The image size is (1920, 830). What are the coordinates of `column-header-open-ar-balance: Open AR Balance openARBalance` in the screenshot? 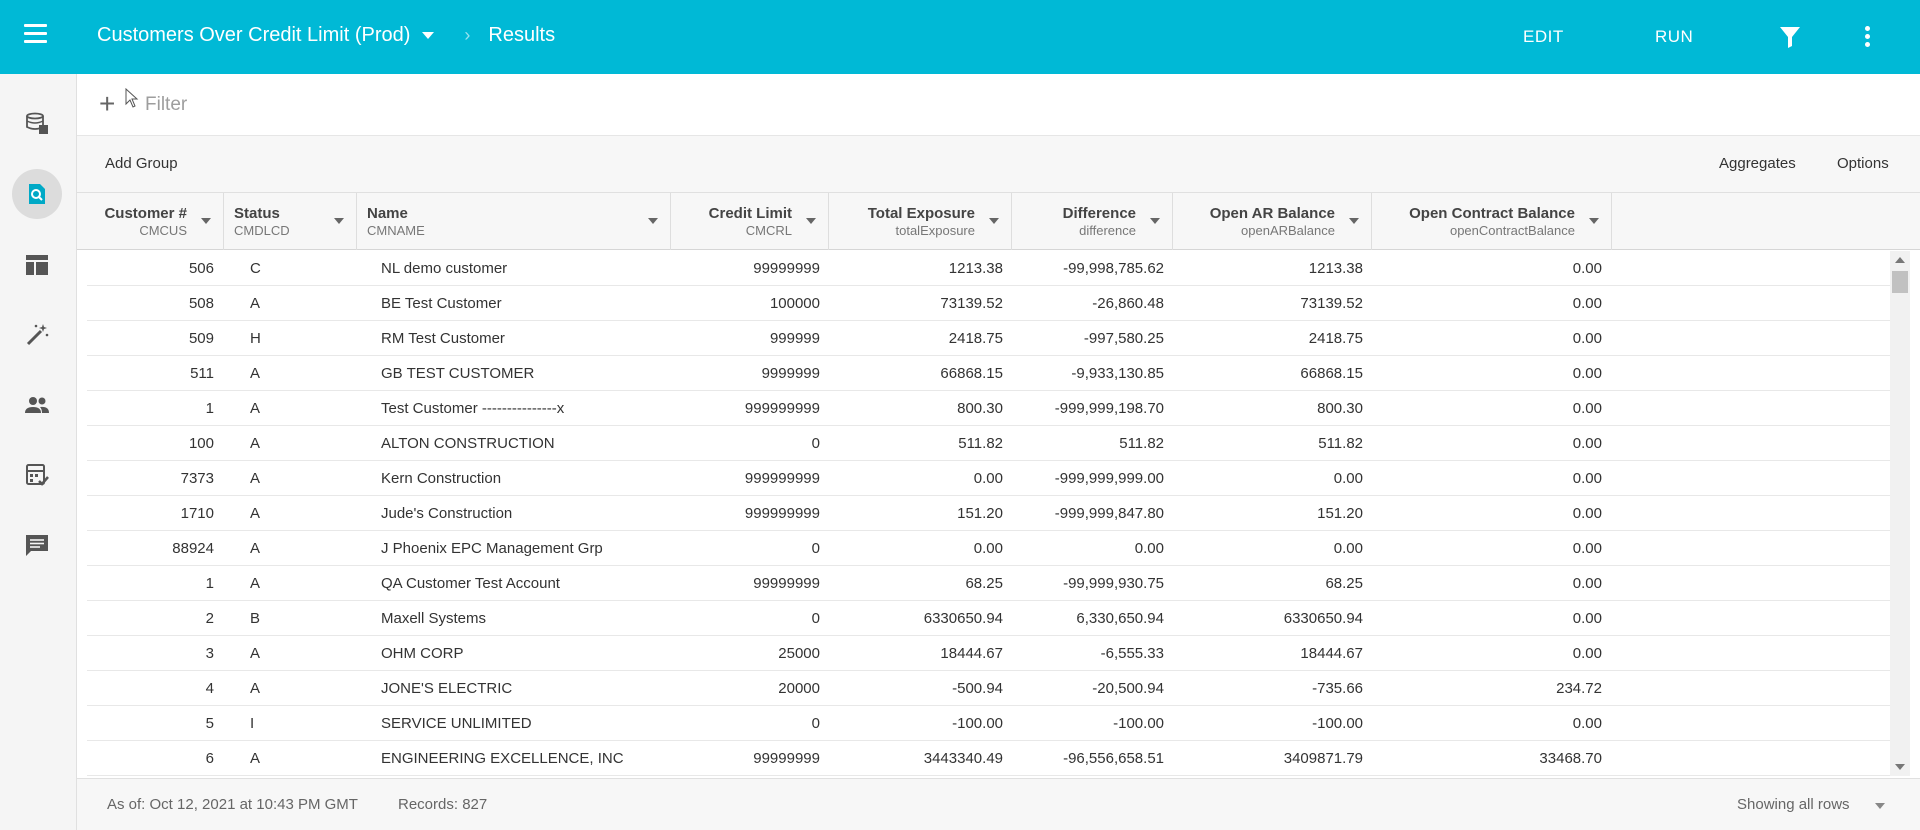 It's located at (1272, 221).